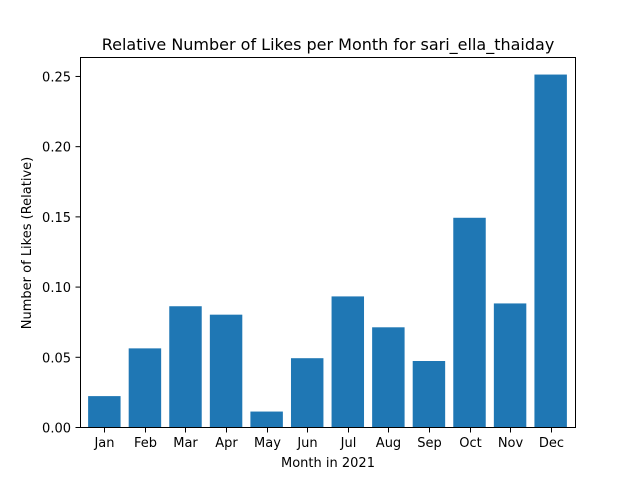 The image size is (640, 480). What do you see at coordinates (185, 443) in the screenshot?
I see `x-tick-label-mar: Mar` at bounding box center [185, 443].